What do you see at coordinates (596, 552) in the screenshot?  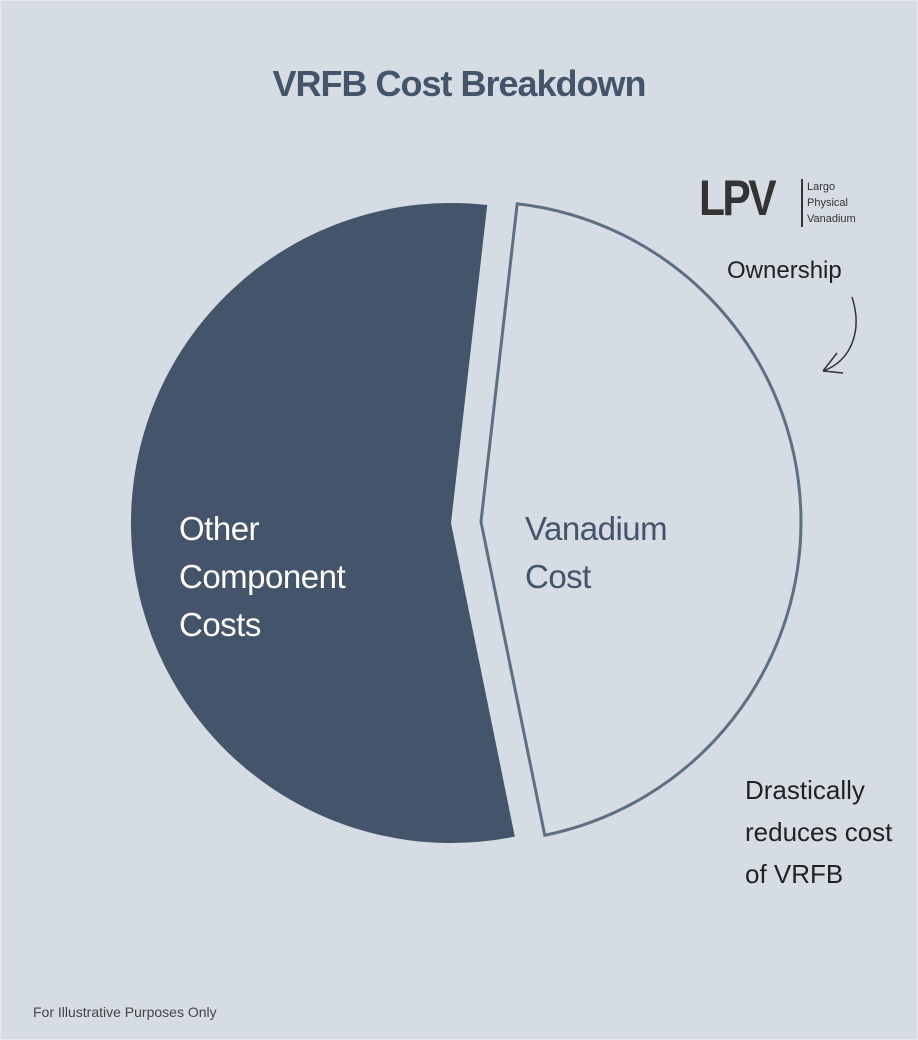 I see `slice-label: Vanadium Cost` at bounding box center [596, 552].